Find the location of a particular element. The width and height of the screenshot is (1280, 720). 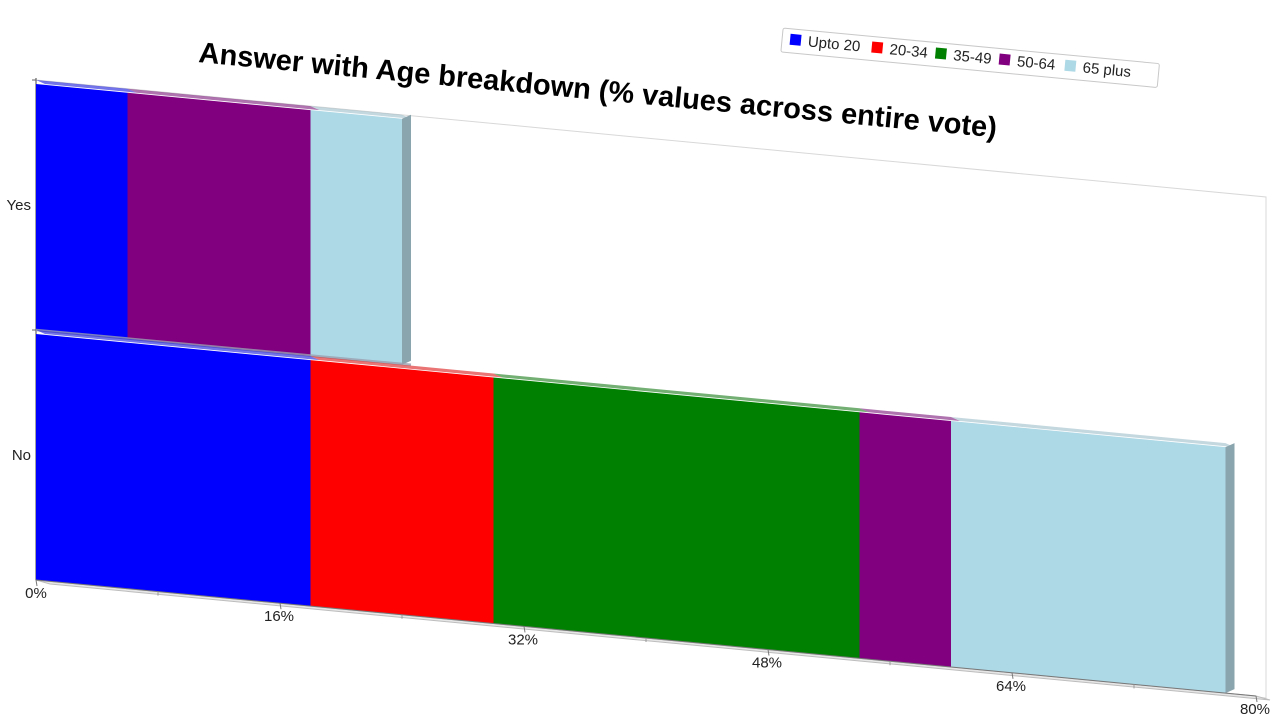

legend: Upto 20 20-34 35-49 50-64 65 plus is located at coordinates (970, 57).